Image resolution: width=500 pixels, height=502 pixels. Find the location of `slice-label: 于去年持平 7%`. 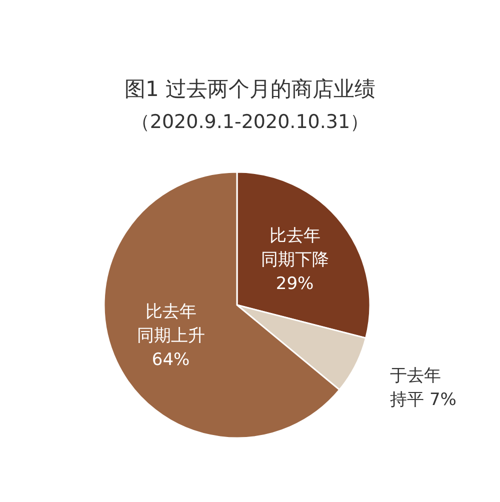

slice-label: 于去年持平 7% is located at coordinates (423, 388).